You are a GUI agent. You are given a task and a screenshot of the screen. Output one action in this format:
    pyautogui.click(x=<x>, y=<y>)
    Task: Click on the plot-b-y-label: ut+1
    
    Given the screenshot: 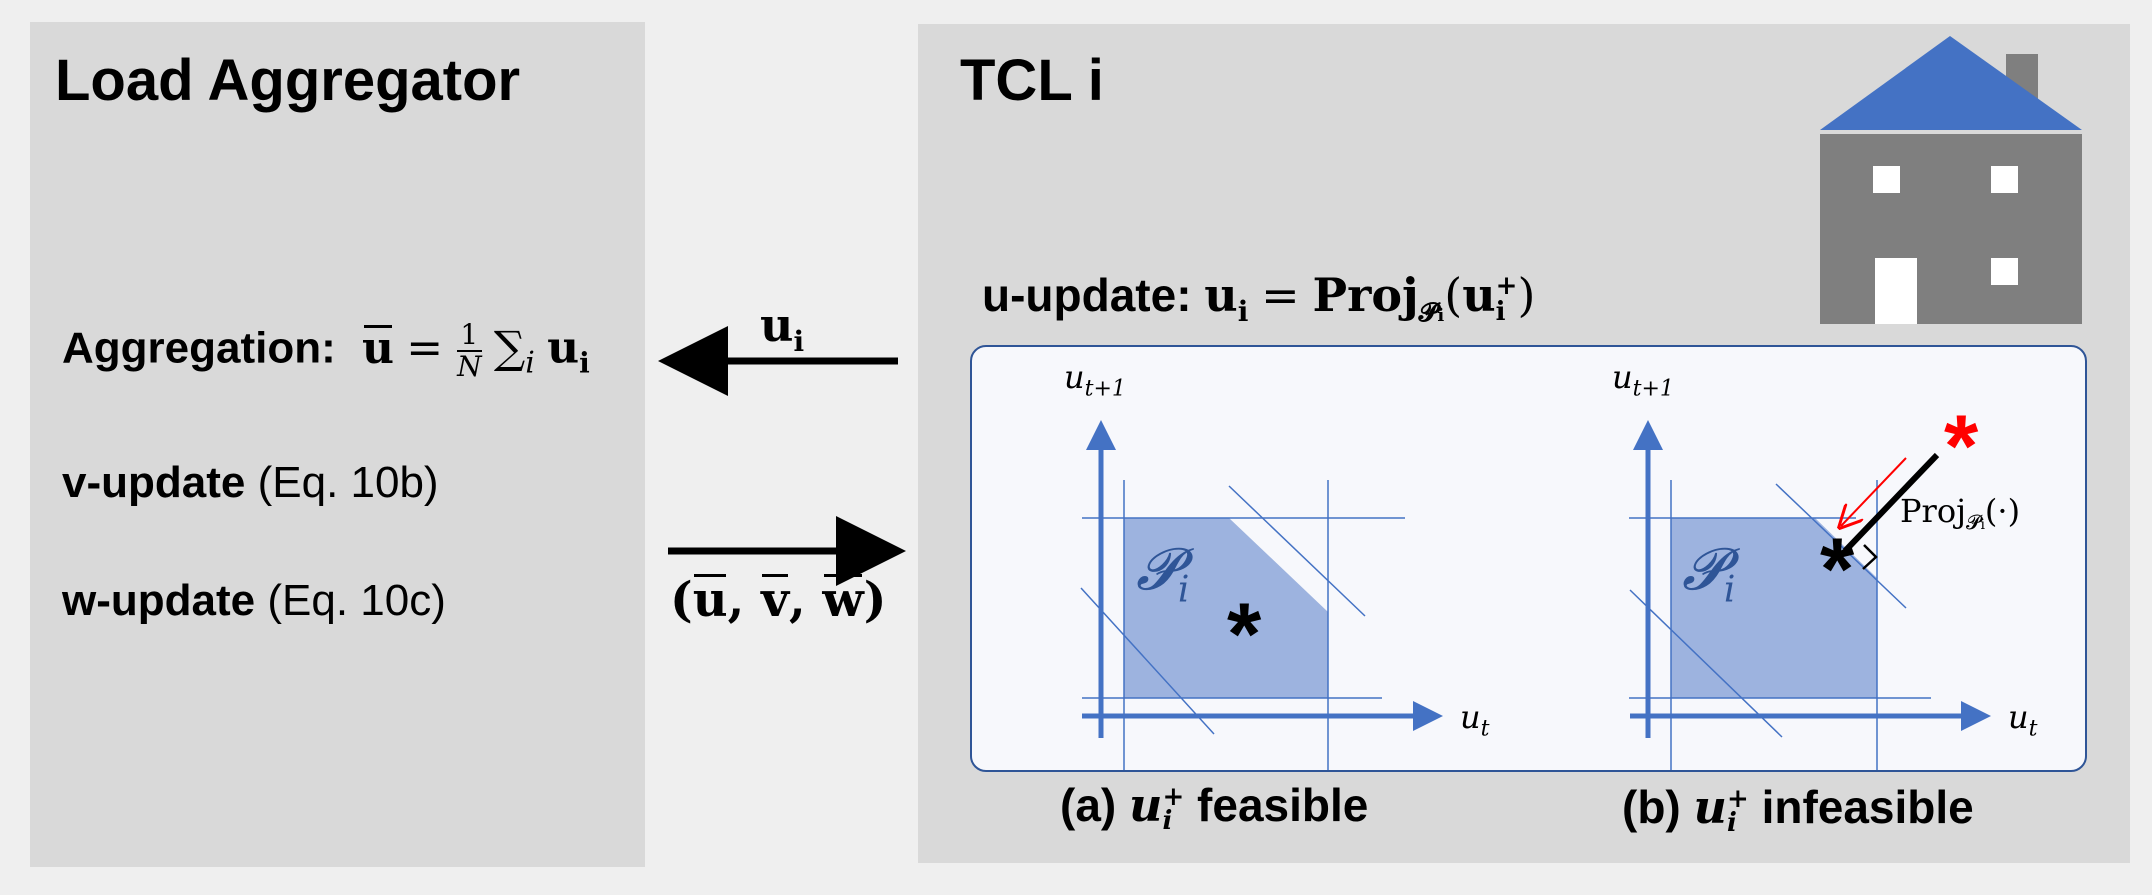 What is the action you would take?
    pyautogui.click(x=1643, y=379)
    